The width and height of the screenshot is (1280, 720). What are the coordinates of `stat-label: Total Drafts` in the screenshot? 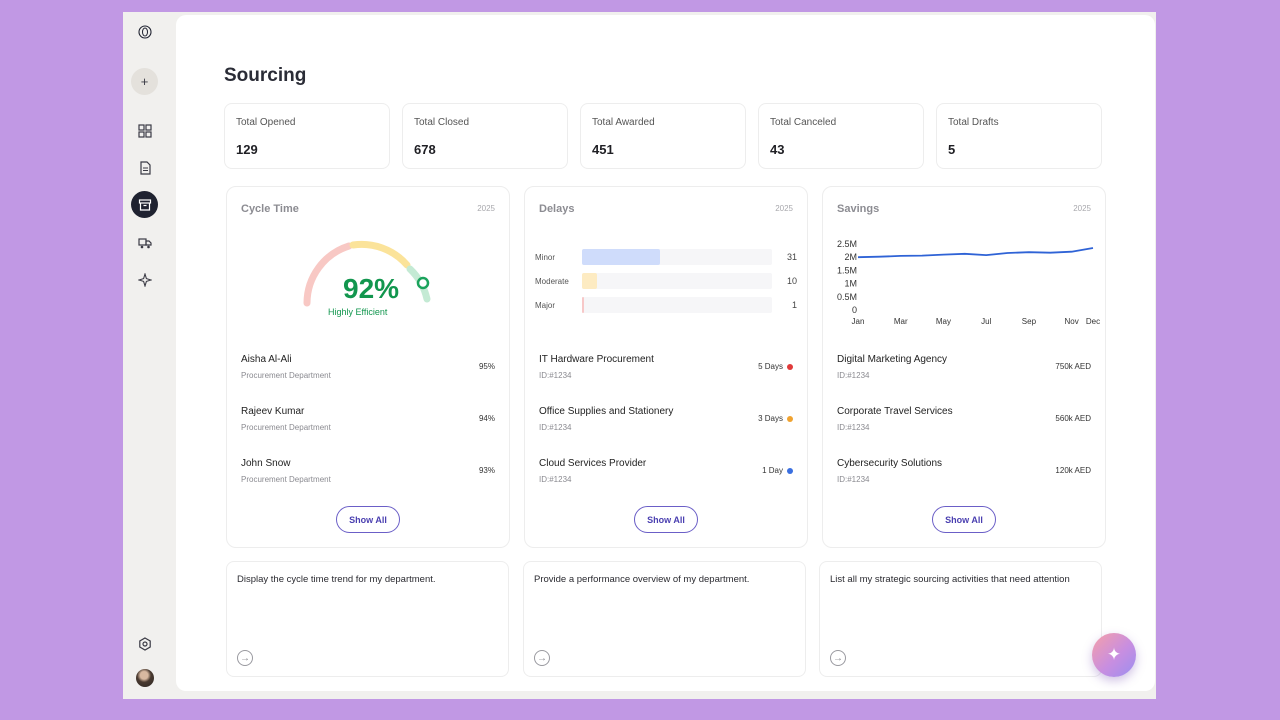 It's located at (973, 122).